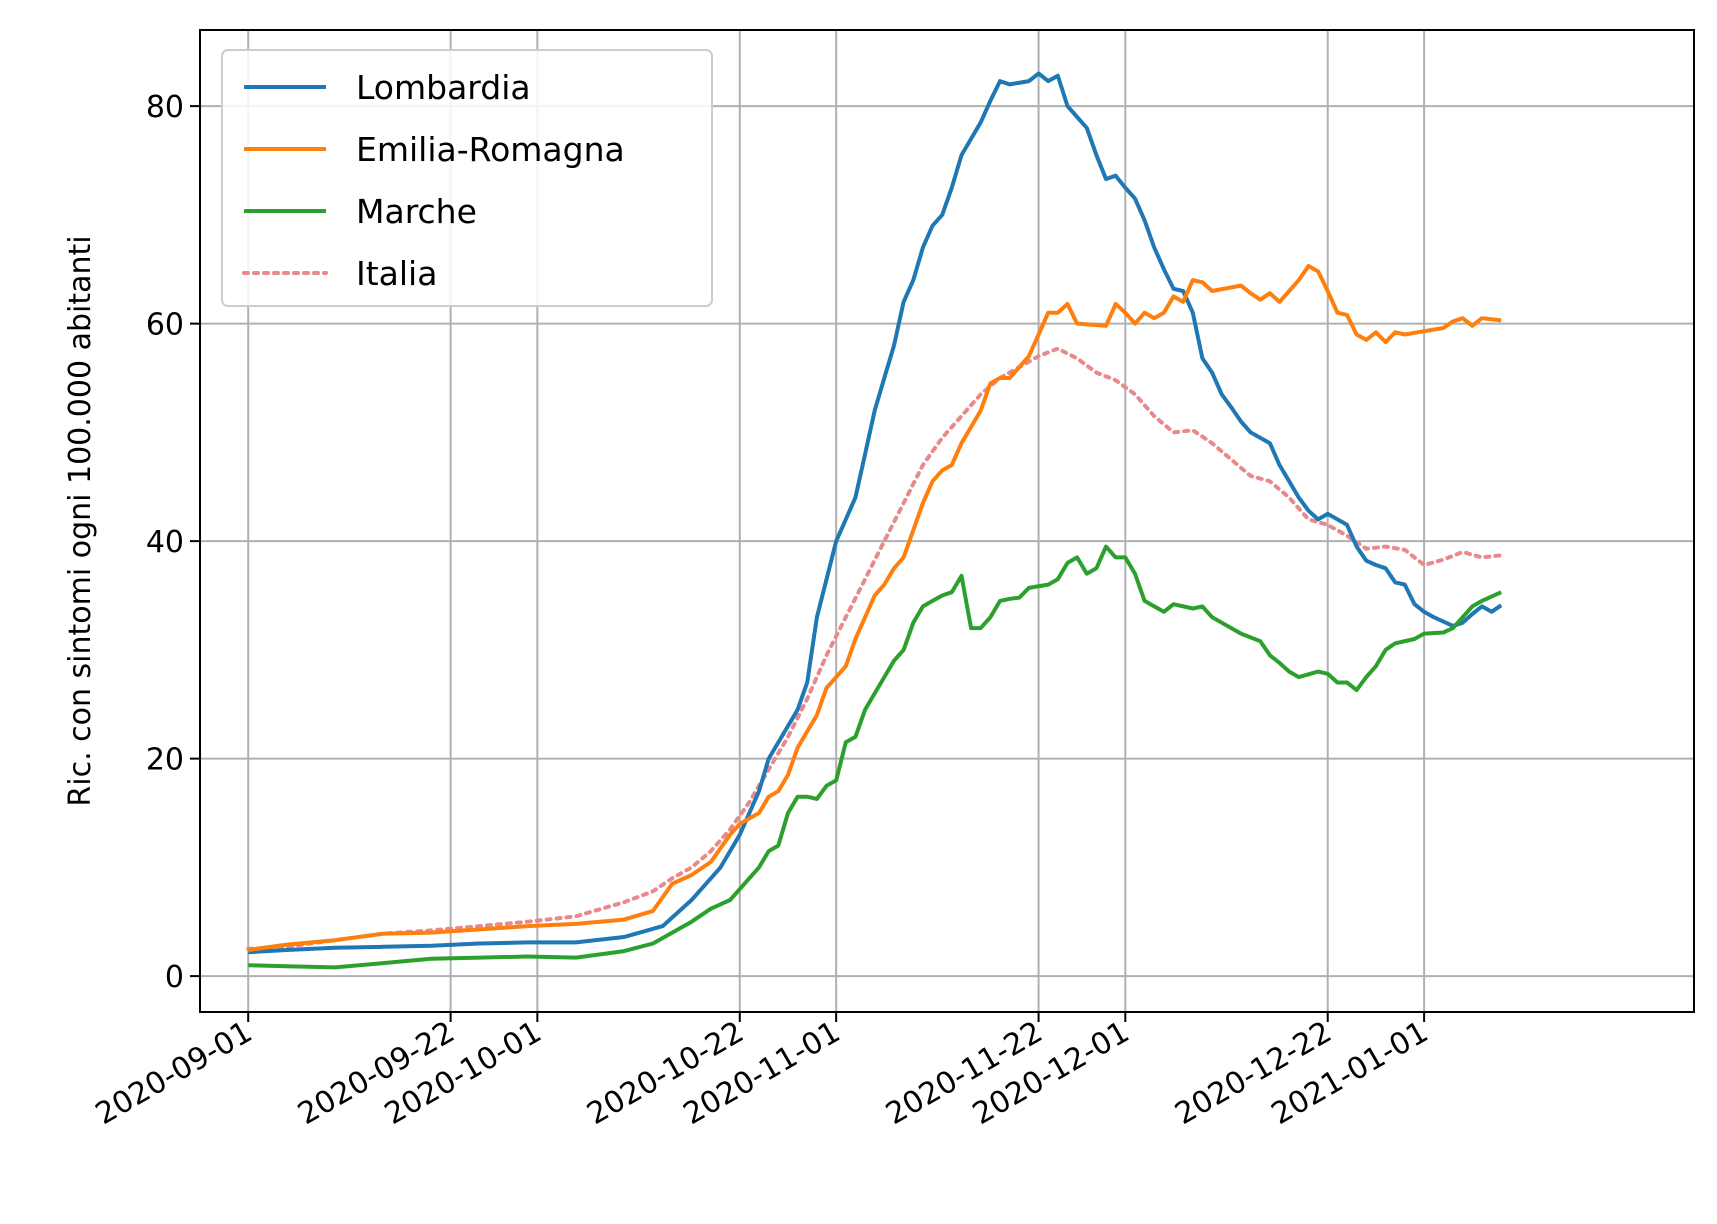  Describe the element at coordinates (443, 87) in the screenshot. I see `legend-label-lombardia: Lombardia` at that location.